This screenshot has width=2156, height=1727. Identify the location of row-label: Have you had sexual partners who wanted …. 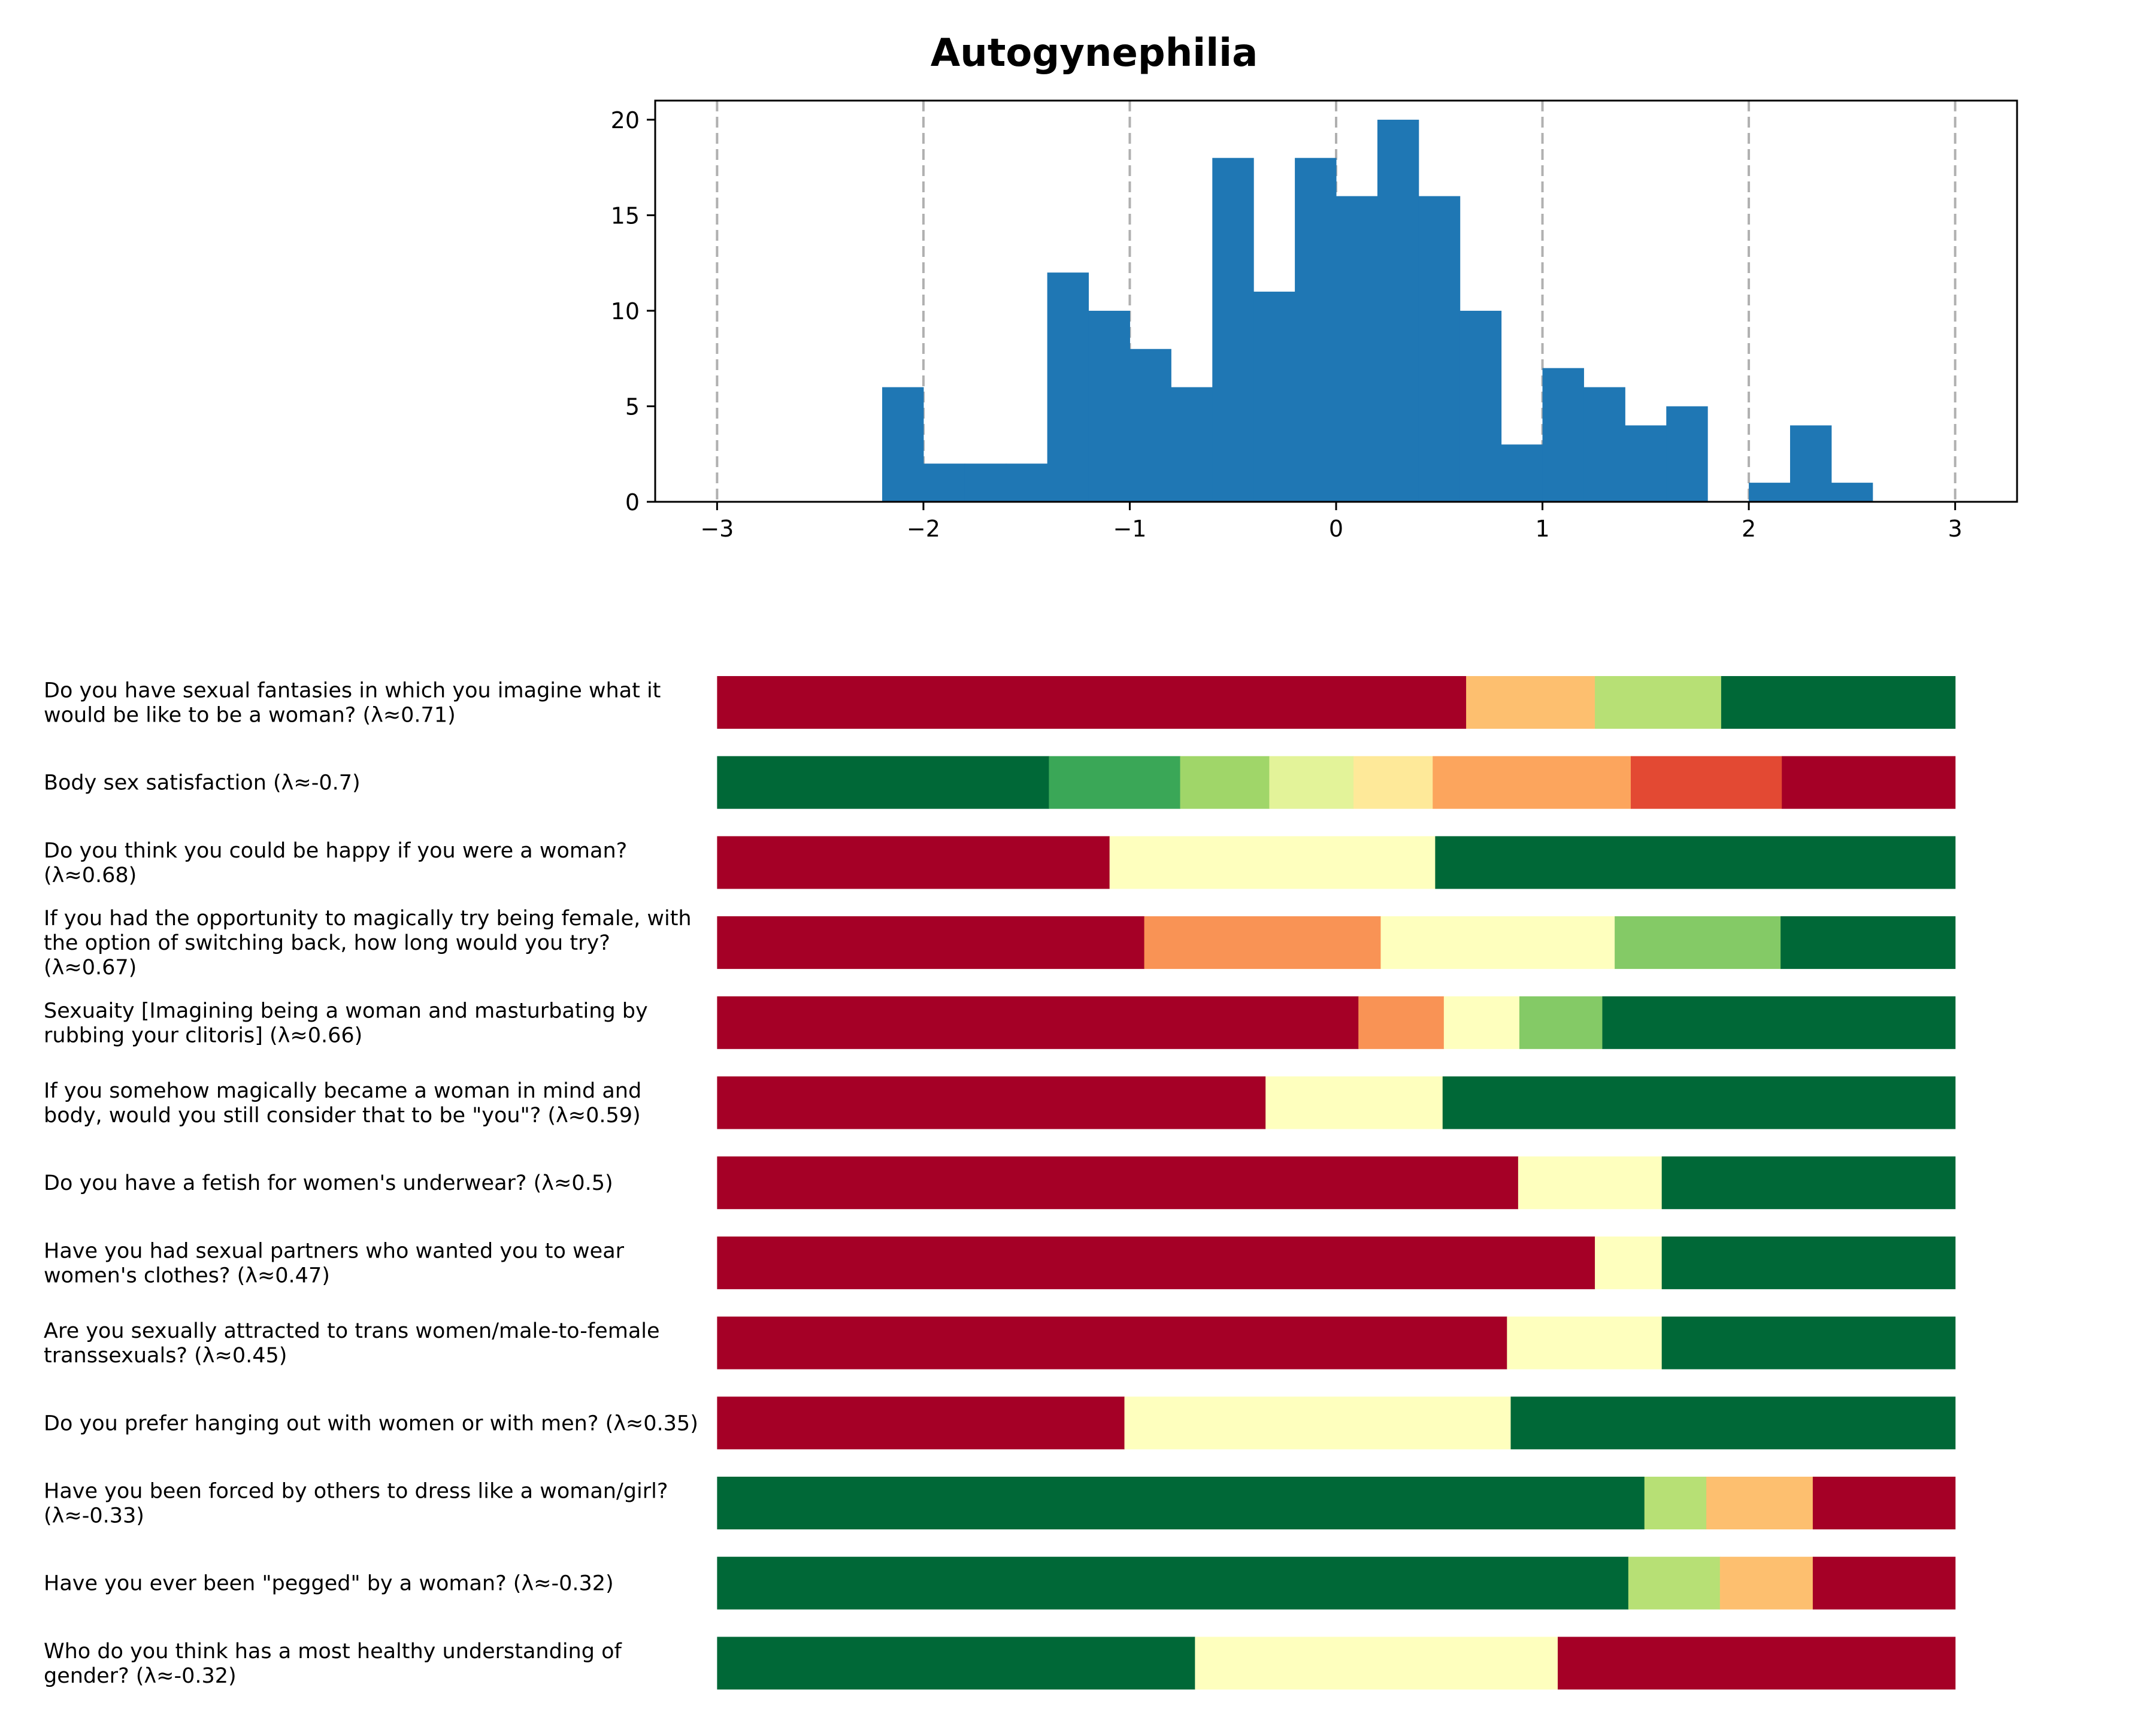
(334, 1263).